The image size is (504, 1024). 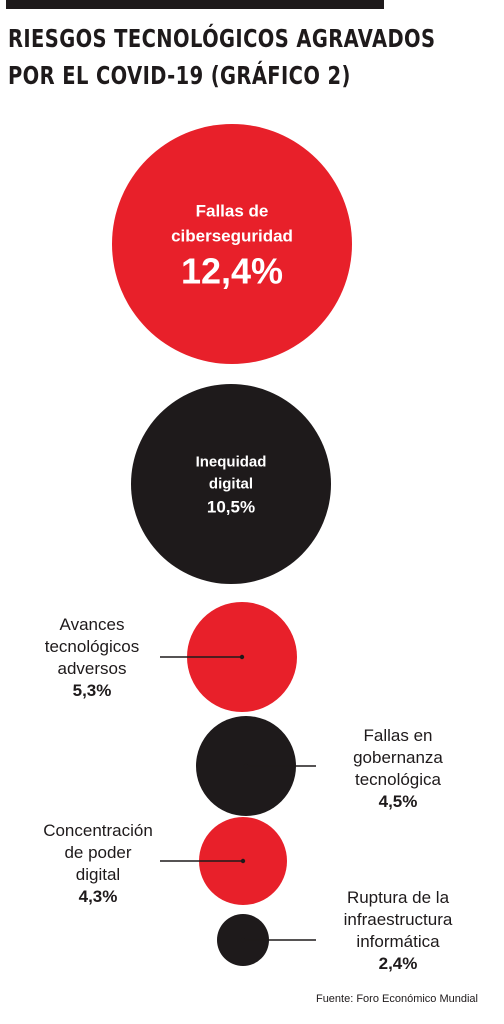 I want to click on bubble-4-label-line: gobernanza, so click(x=398, y=757).